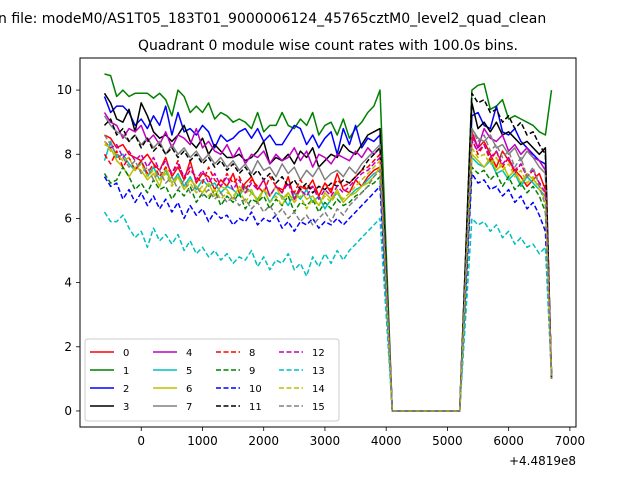 This screenshot has width=640, height=480. What do you see at coordinates (361, 437) in the screenshot?
I see `x-axis: 0 1000 2000 3000 4000 5000 6000 7000` at bounding box center [361, 437].